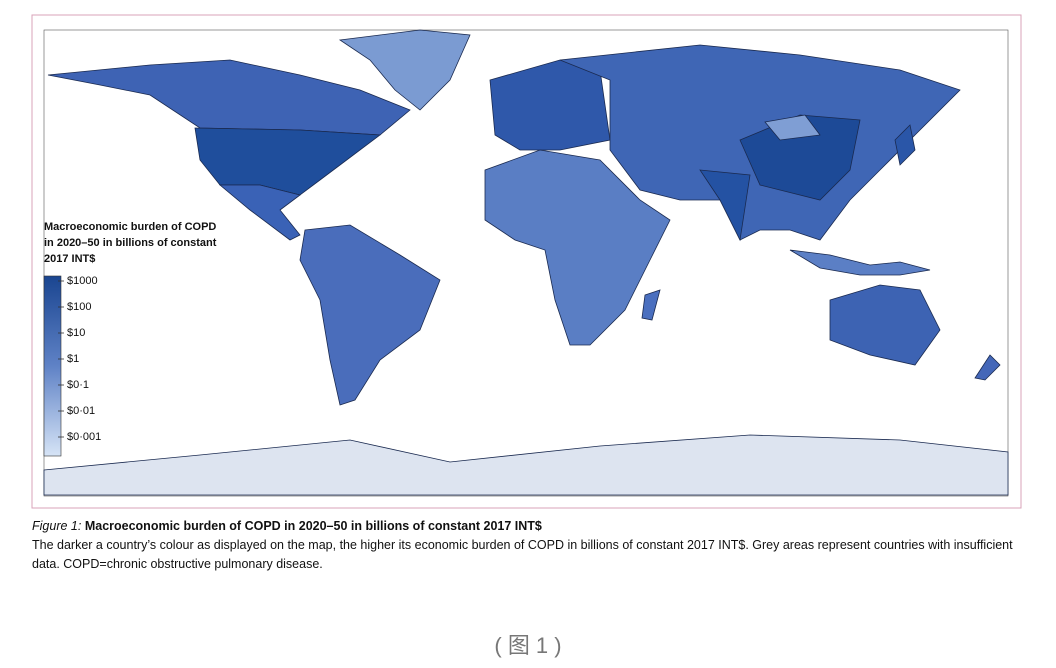  Describe the element at coordinates (528, 645) in the screenshot. I see `footer: ( 图 1 )` at that location.